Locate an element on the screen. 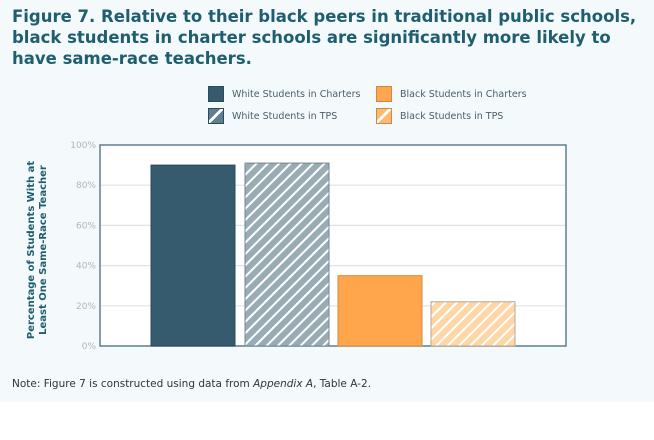  bar-black-students-in-tps is located at coordinates (473, 324).